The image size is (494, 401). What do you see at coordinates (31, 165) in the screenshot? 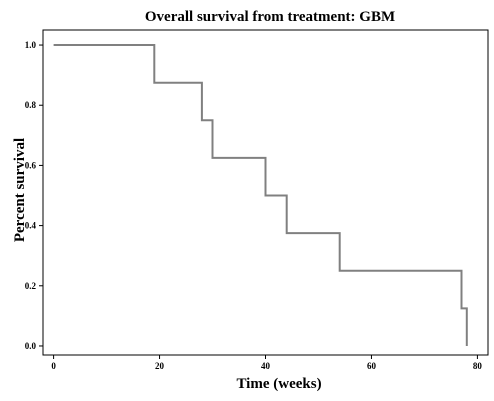
I see `y-tick-label: 0.6` at bounding box center [31, 165].